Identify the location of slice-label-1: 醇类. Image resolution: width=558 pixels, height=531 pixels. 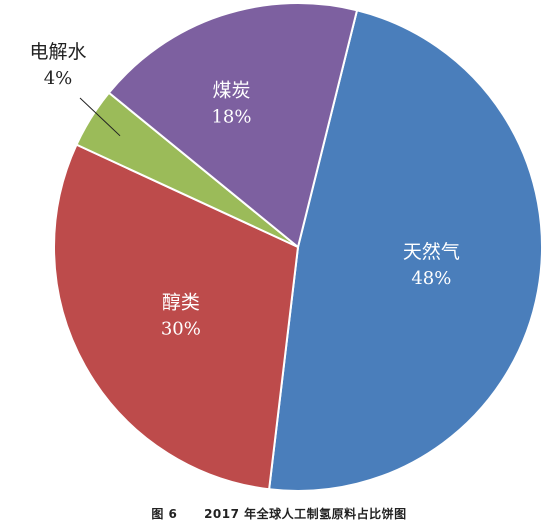
(181, 302).